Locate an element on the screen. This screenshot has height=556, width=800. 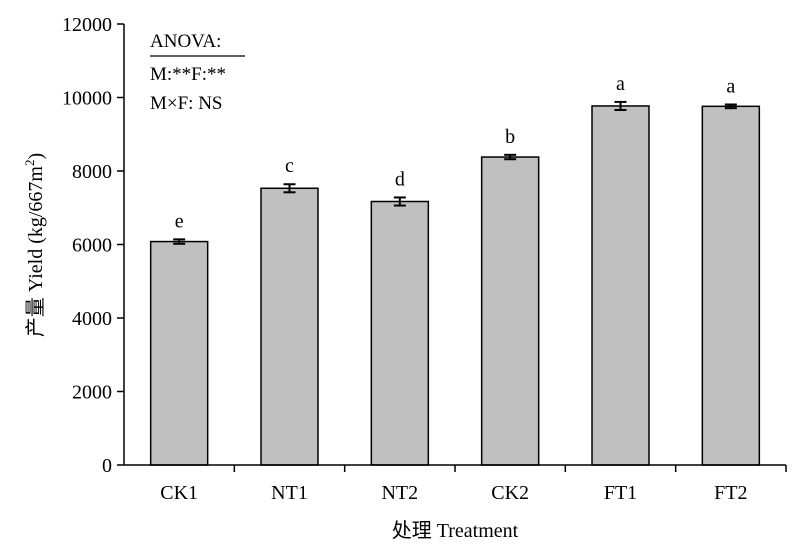
significance-letter-ck1: e is located at coordinates (179, 221).